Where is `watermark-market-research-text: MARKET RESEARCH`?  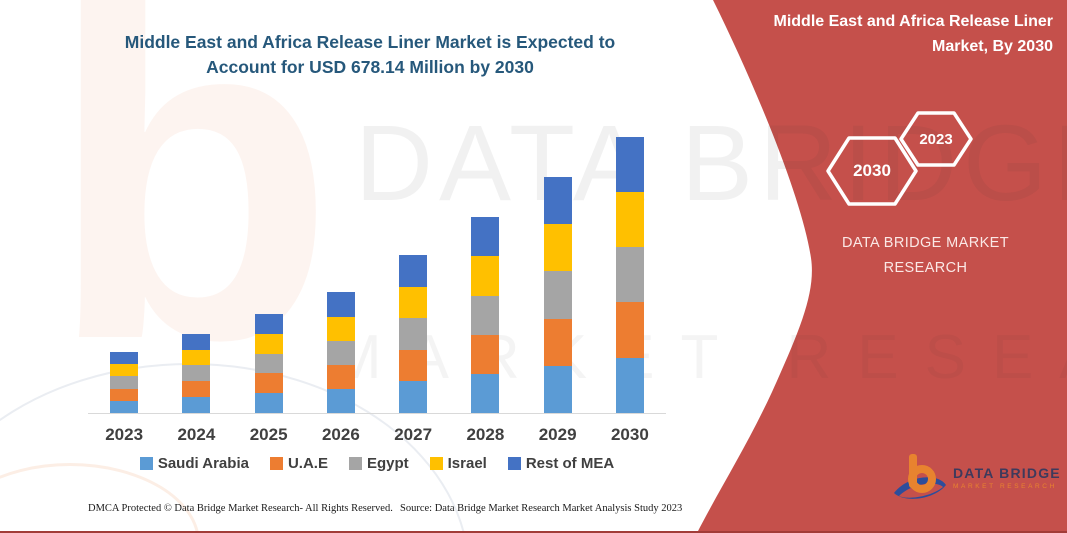 watermark-market-research-text: MARKET RESEARCH is located at coordinates (698, 357).